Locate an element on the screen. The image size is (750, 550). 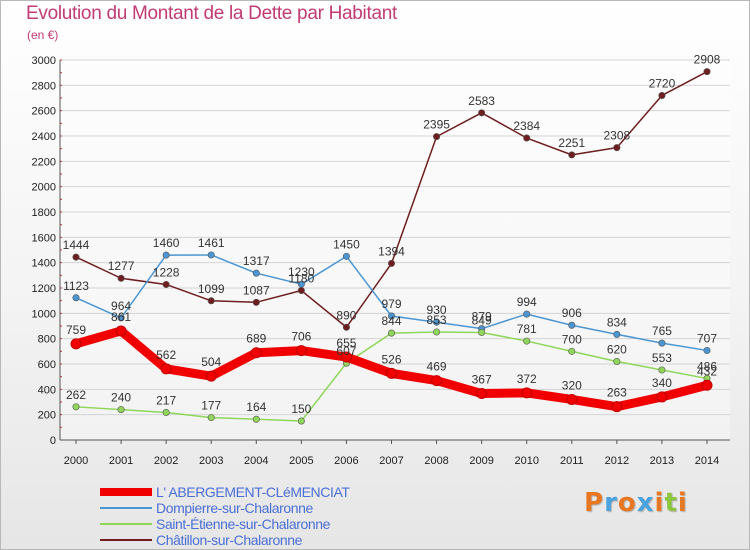
data-label: 372 is located at coordinates (527, 379).